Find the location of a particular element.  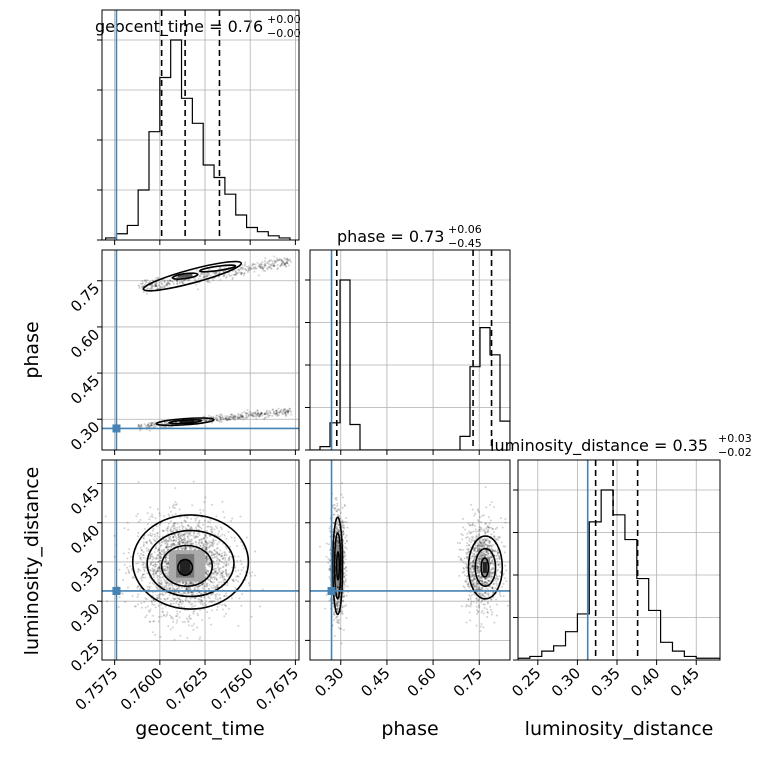

truth-point is located at coordinates (116, 428).